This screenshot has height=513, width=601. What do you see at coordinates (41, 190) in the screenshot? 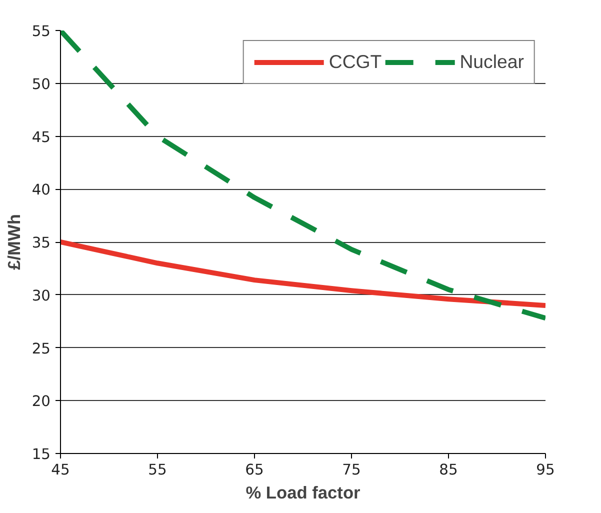
I see `y-tick-label: 40` at bounding box center [41, 190].